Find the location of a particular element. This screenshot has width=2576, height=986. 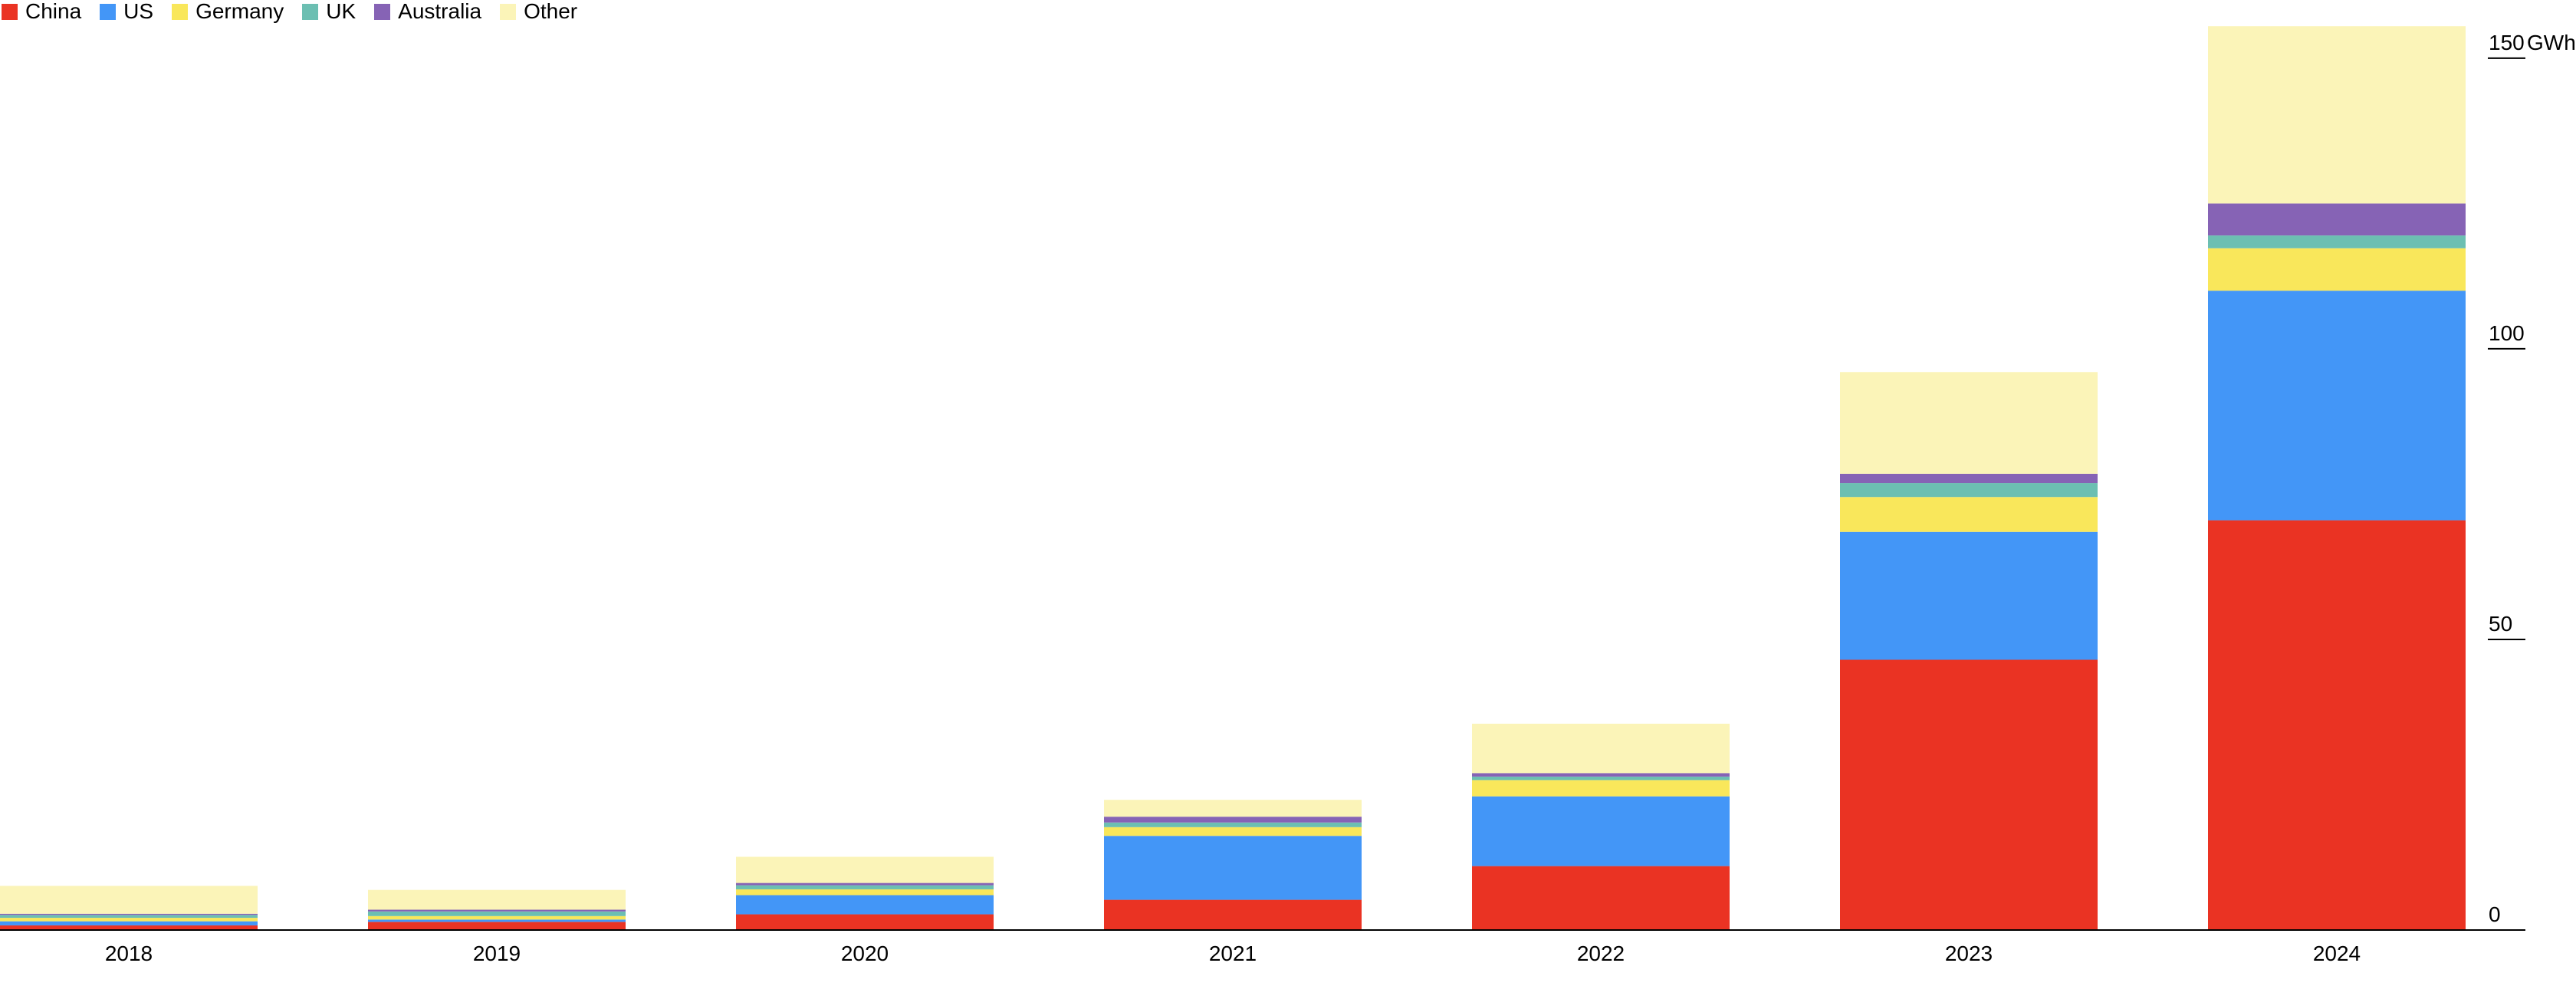

legend-swatch-australia is located at coordinates (383, 11).